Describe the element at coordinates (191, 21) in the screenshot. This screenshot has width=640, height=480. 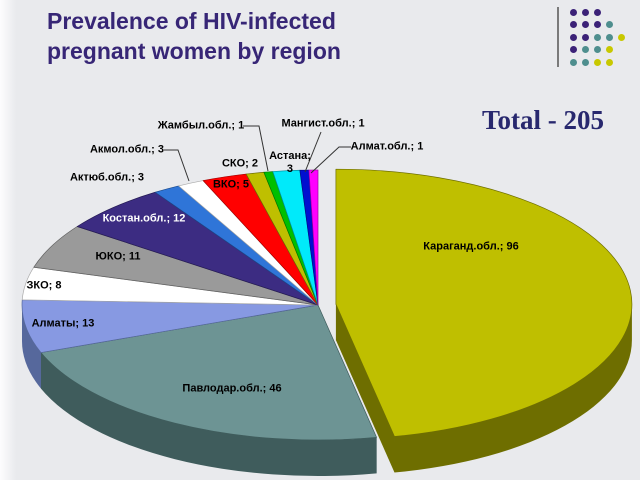
I see `title-line-1: Prevalence of HIV-infected` at that location.